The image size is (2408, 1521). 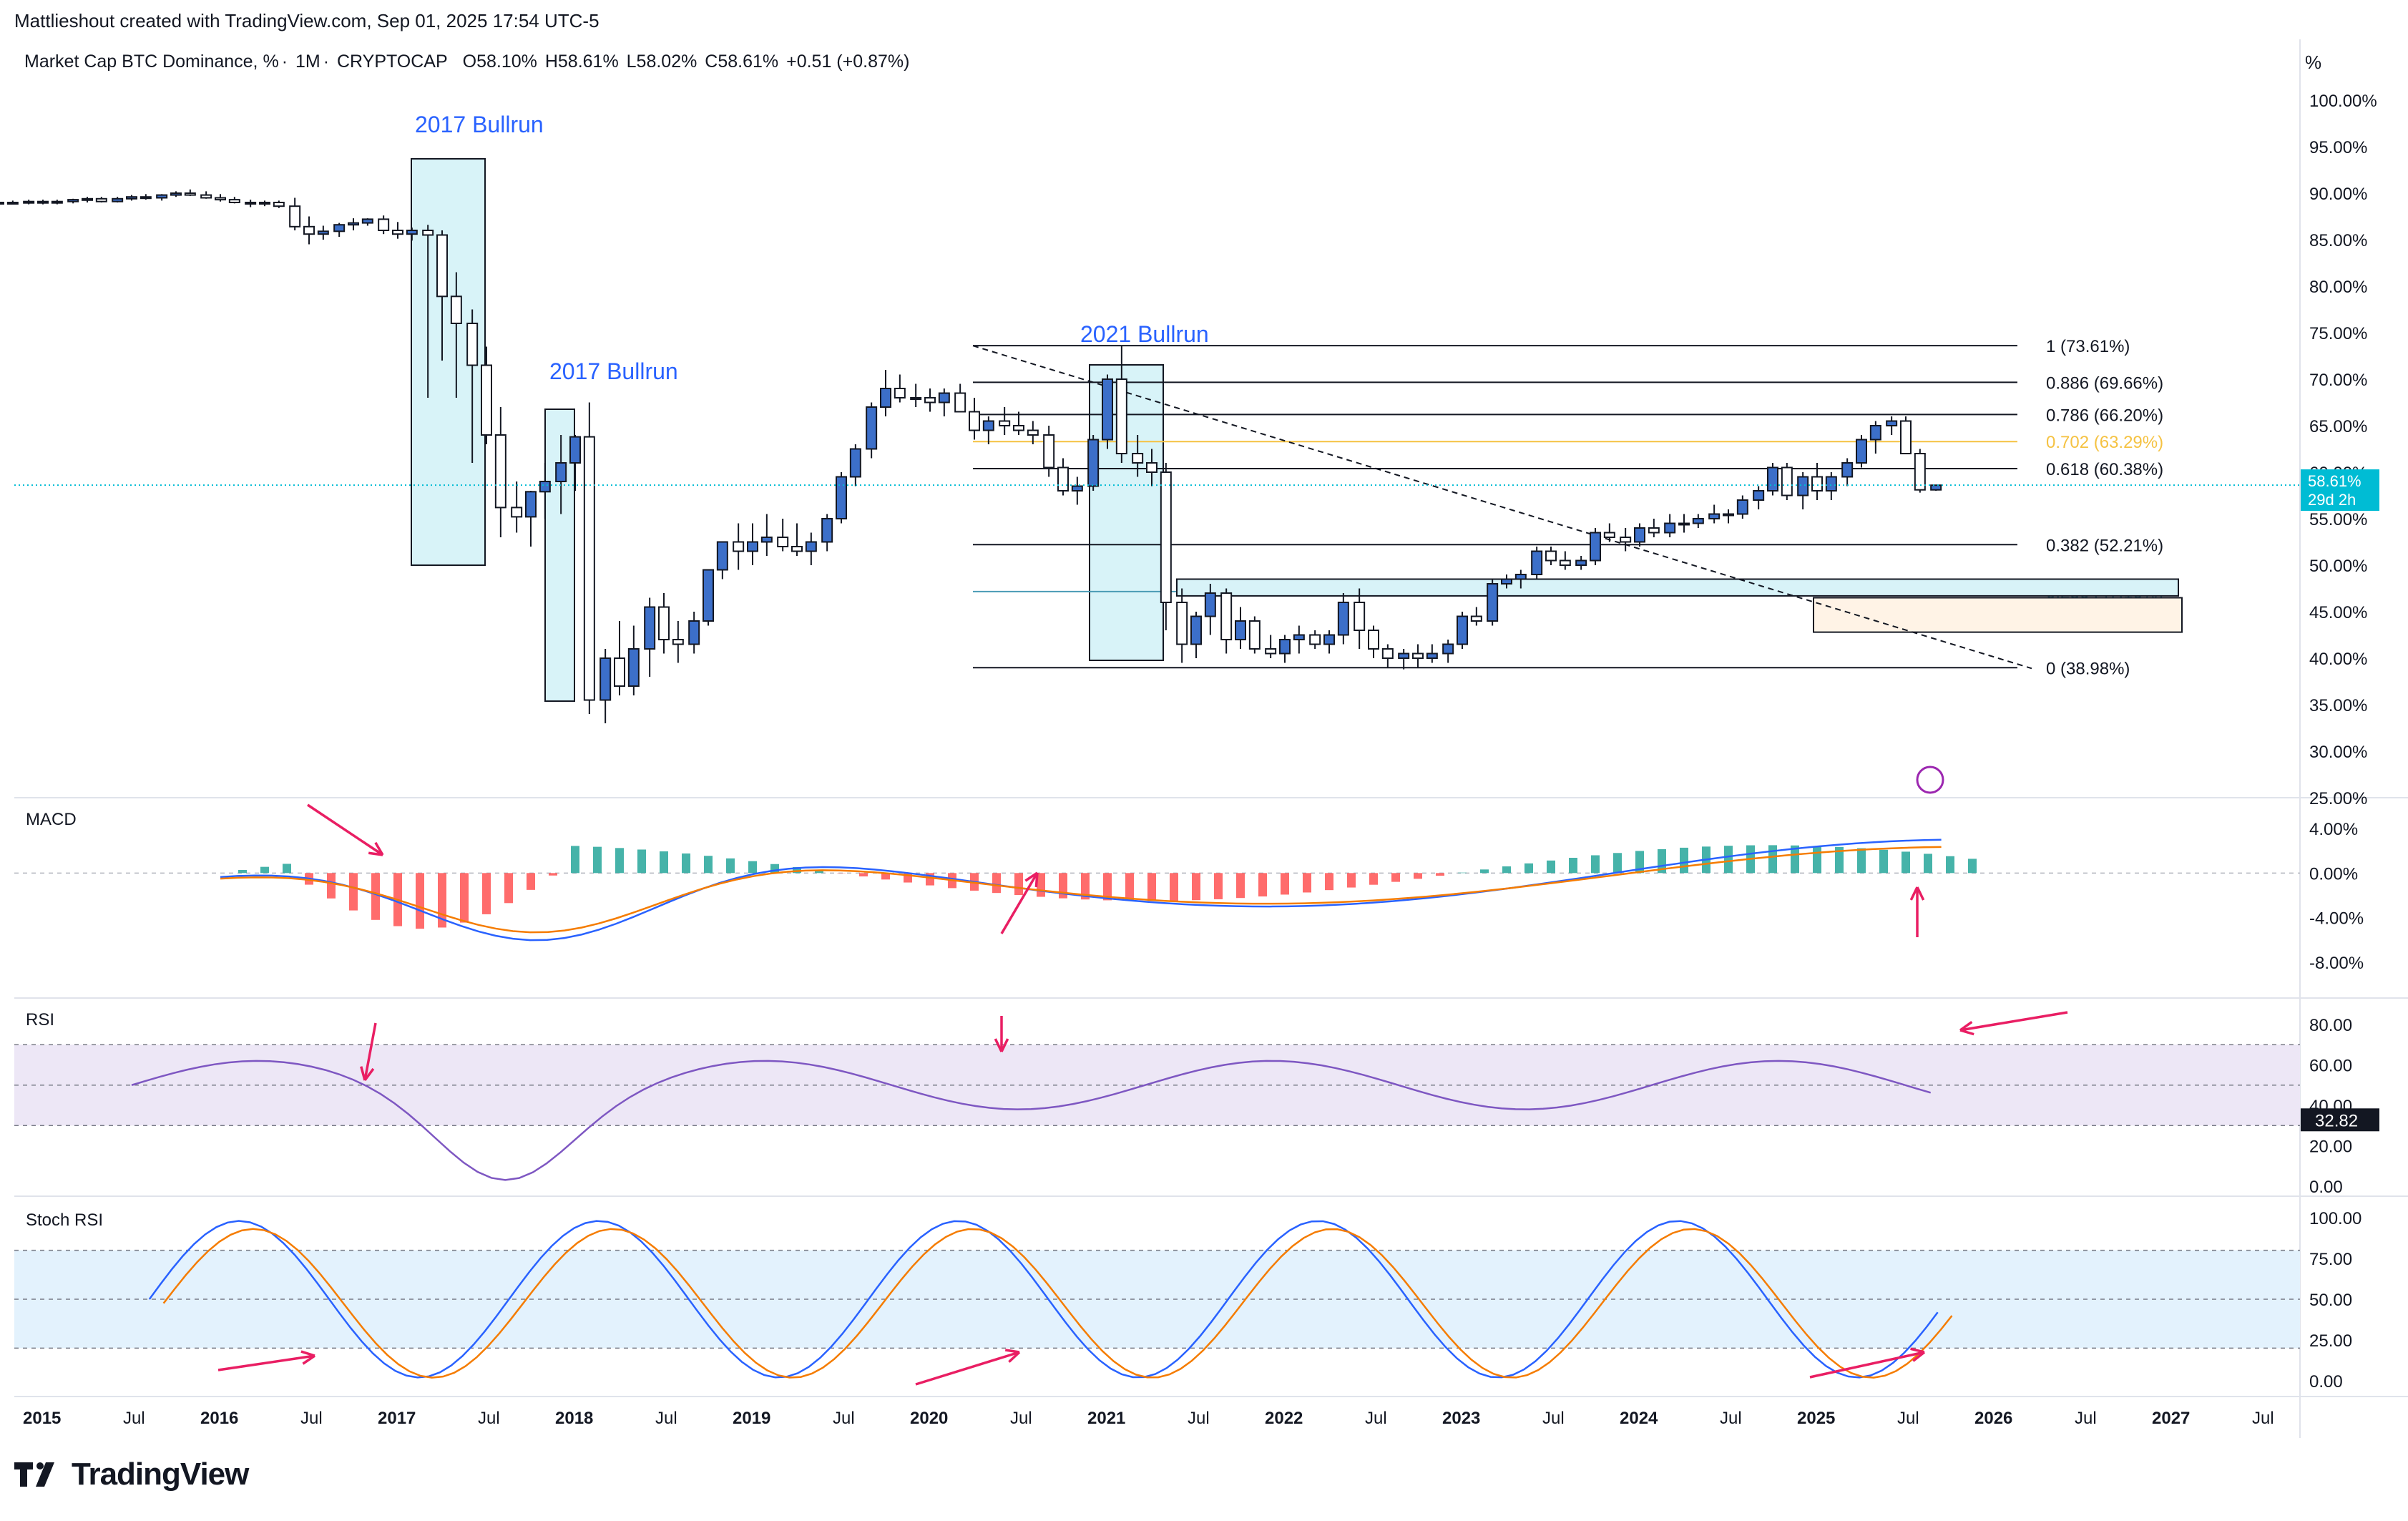 What do you see at coordinates (929, 1419) in the screenshot?
I see `time-tick-label: 2020` at bounding box center [929, 1419].